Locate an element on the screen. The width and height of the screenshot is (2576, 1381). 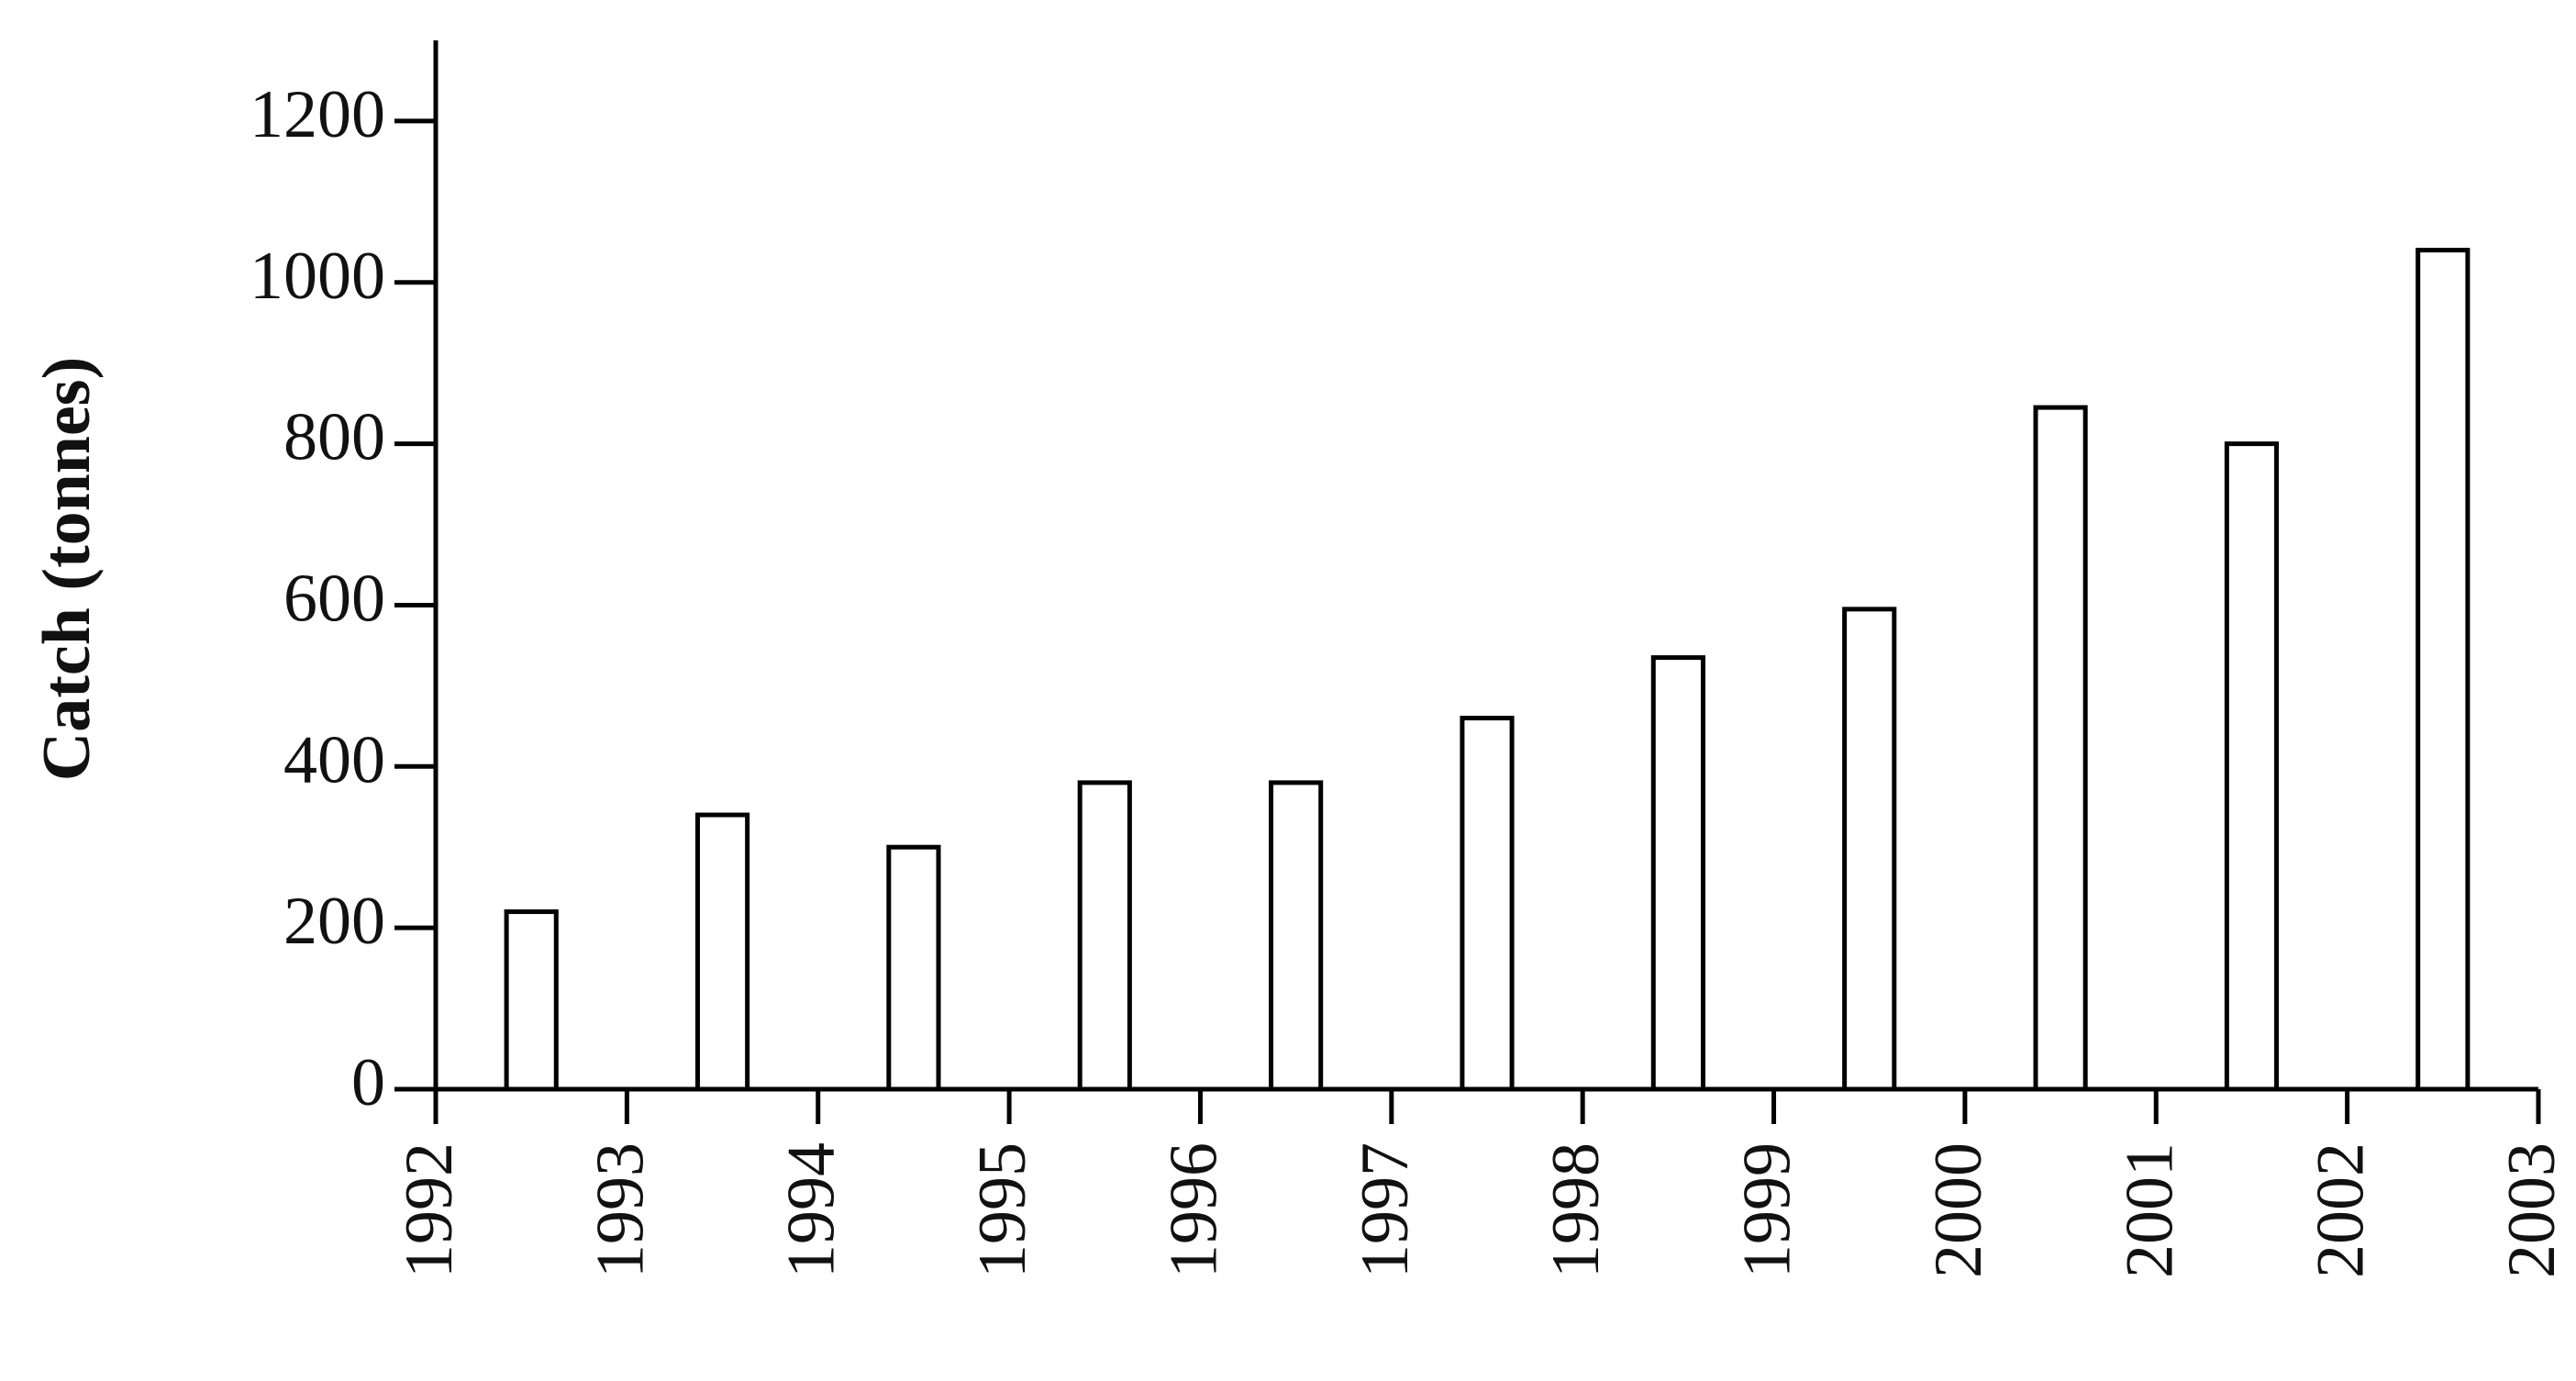
x-tick-label: 1999 is located at coordinates (1767, 1210).